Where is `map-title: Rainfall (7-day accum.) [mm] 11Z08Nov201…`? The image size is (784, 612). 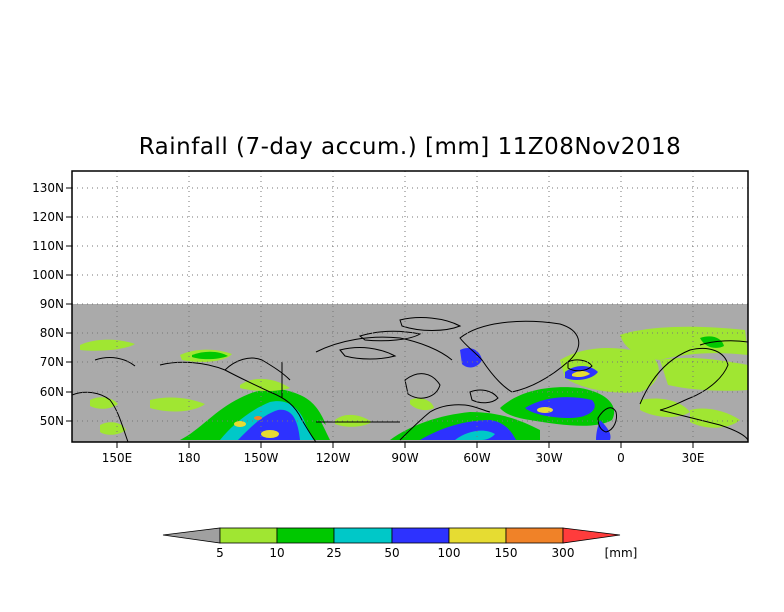 map-title: Rainfall (7-day accum.) [mm] 11Z08Nov201… is located at coordinates (410, 147).